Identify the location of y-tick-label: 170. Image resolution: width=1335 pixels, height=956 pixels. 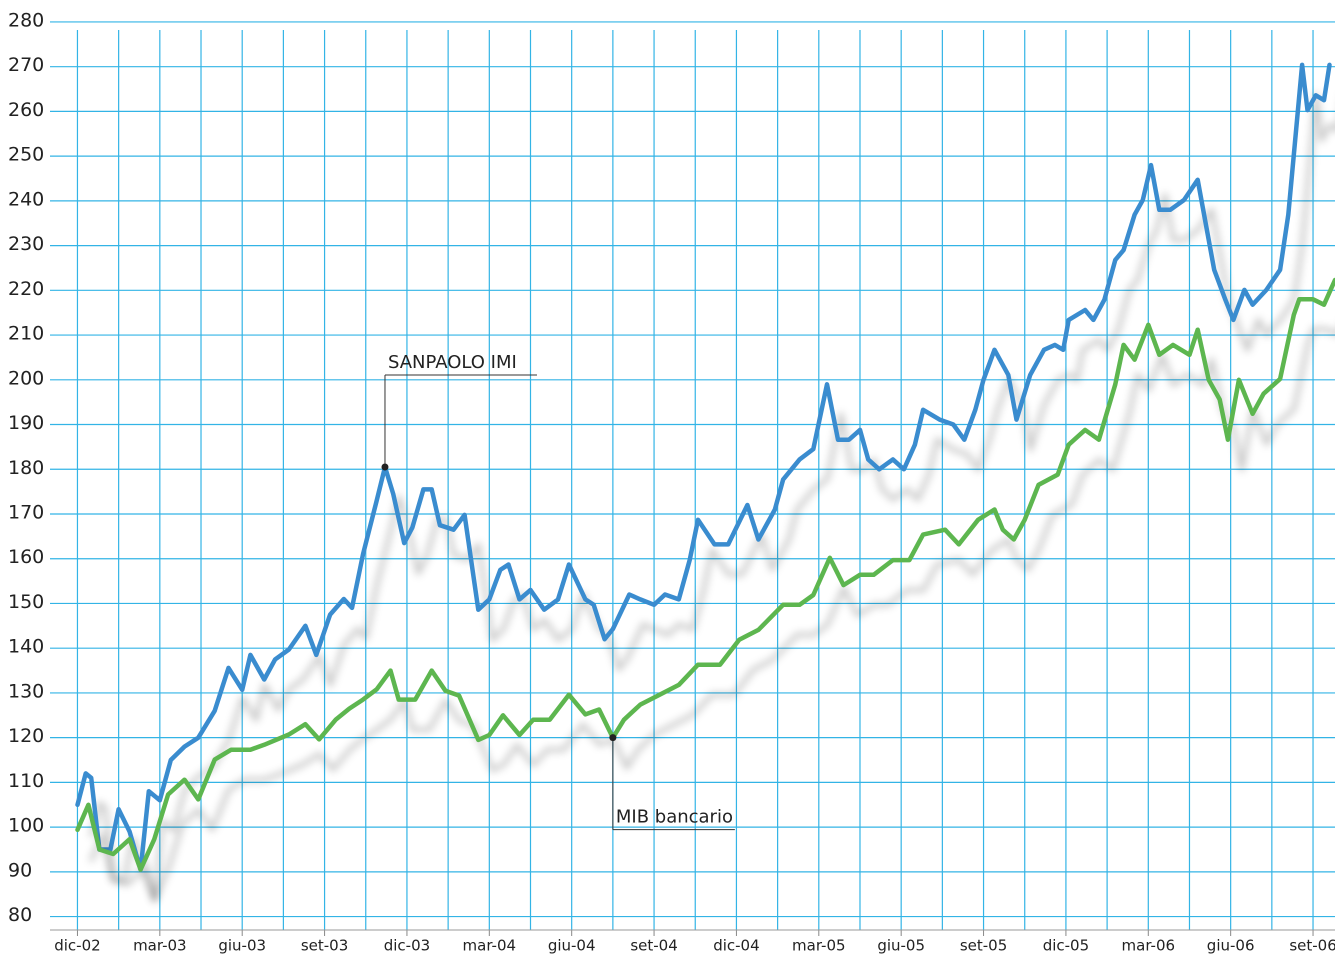
(26, 512).